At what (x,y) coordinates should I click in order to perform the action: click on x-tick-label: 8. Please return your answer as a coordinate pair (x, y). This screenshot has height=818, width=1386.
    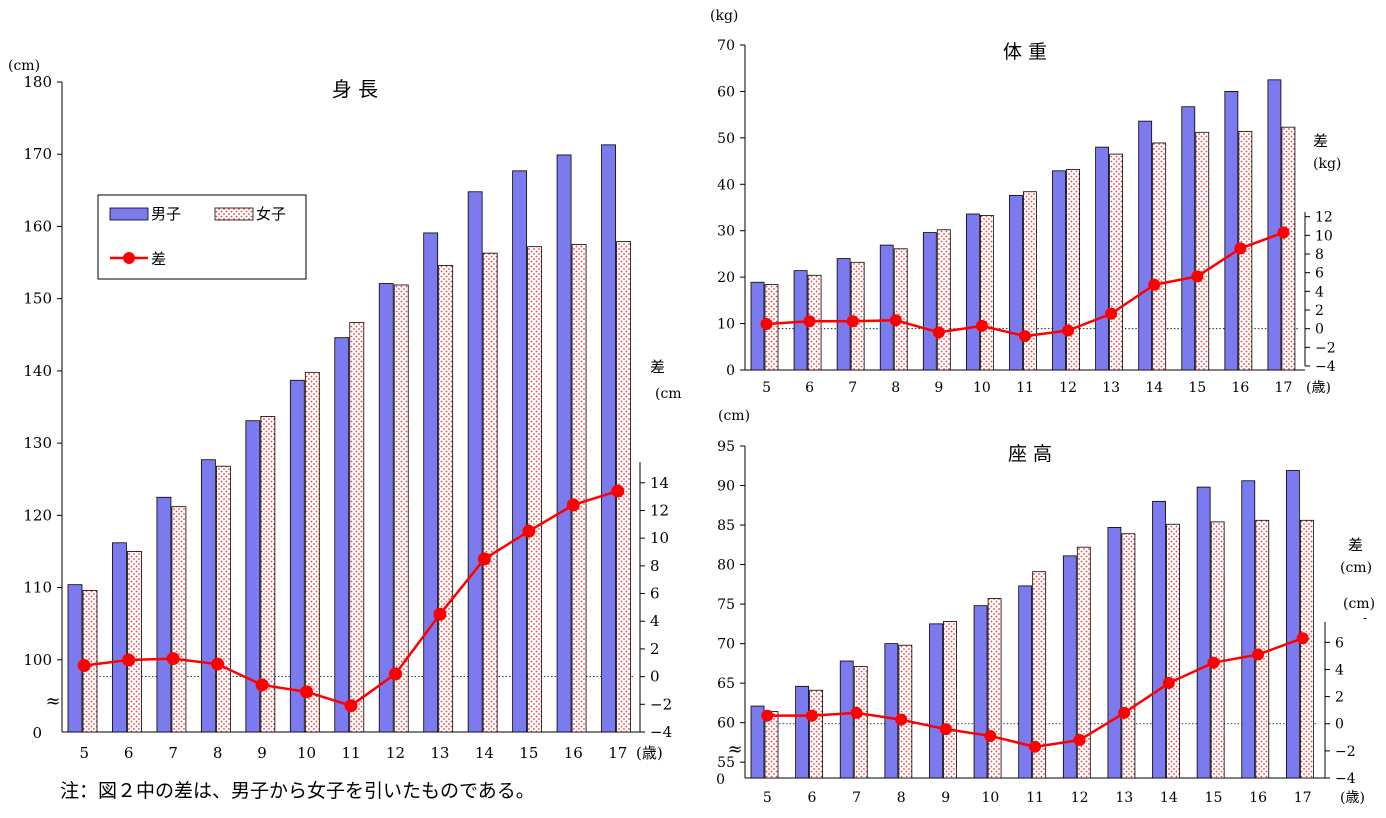
    Looking at the image, I should click on (895, 388).